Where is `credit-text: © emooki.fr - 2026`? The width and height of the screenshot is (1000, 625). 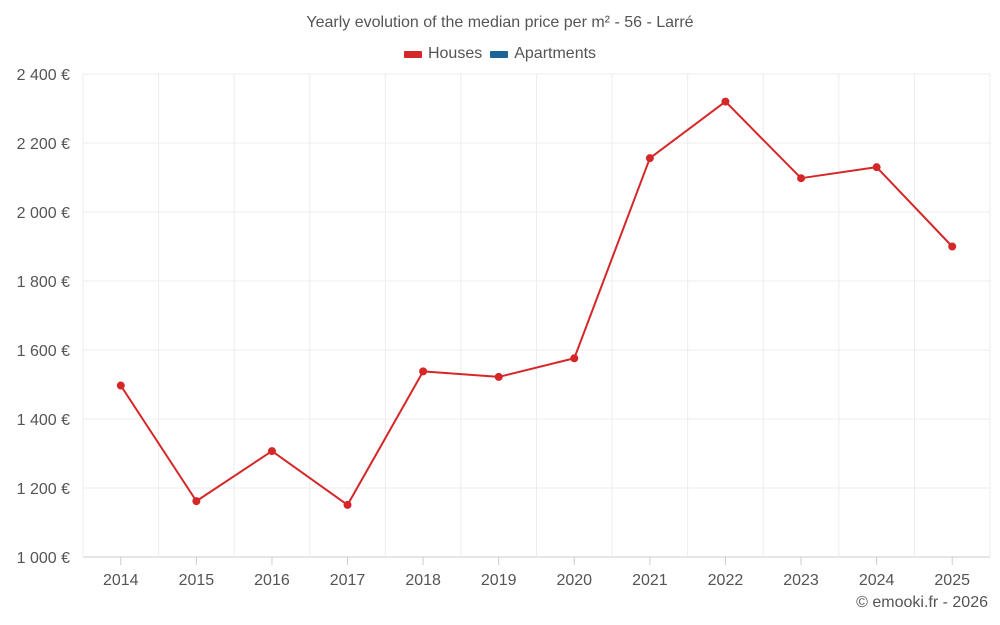
credit-text: © emooki.fr - 2026 is located at coordinates (922, 602).